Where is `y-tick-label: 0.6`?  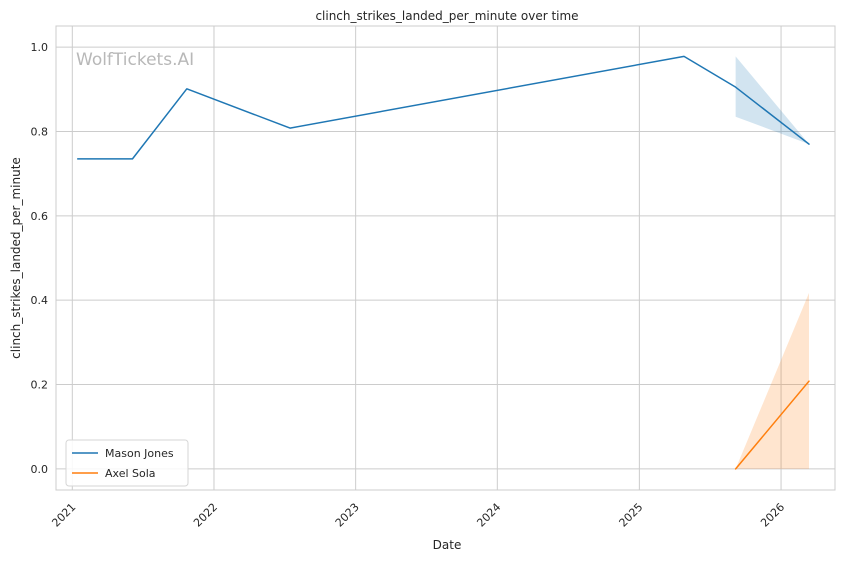 y-tick-label: 0.6 is located at coordinates (40, 216).